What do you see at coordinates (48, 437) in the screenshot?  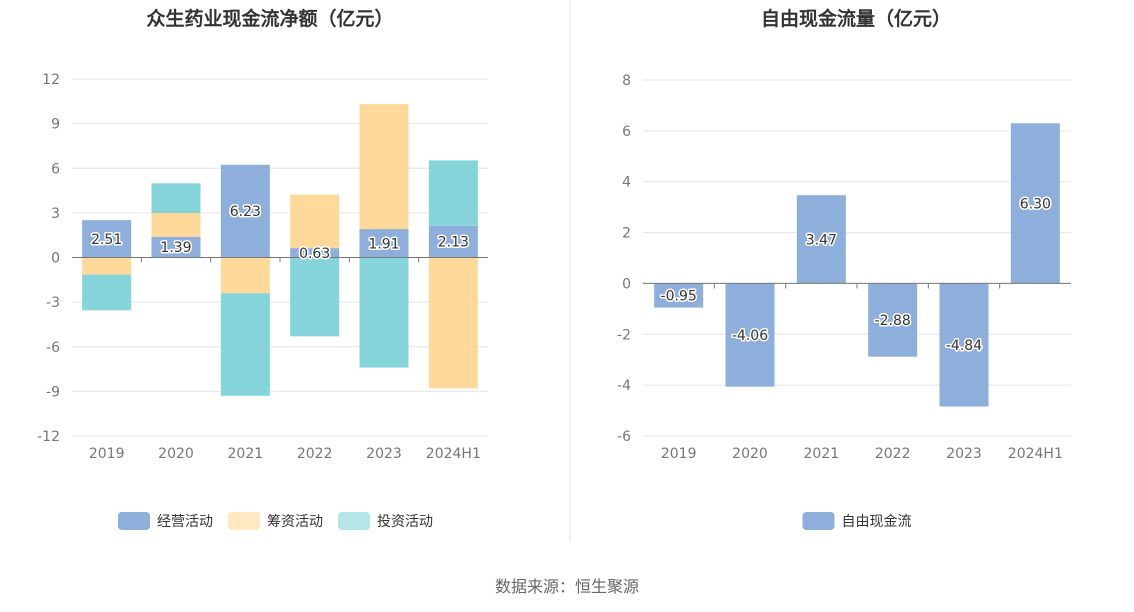 I see `cf-ytick-label: -12` at bounding box center [48, 437].